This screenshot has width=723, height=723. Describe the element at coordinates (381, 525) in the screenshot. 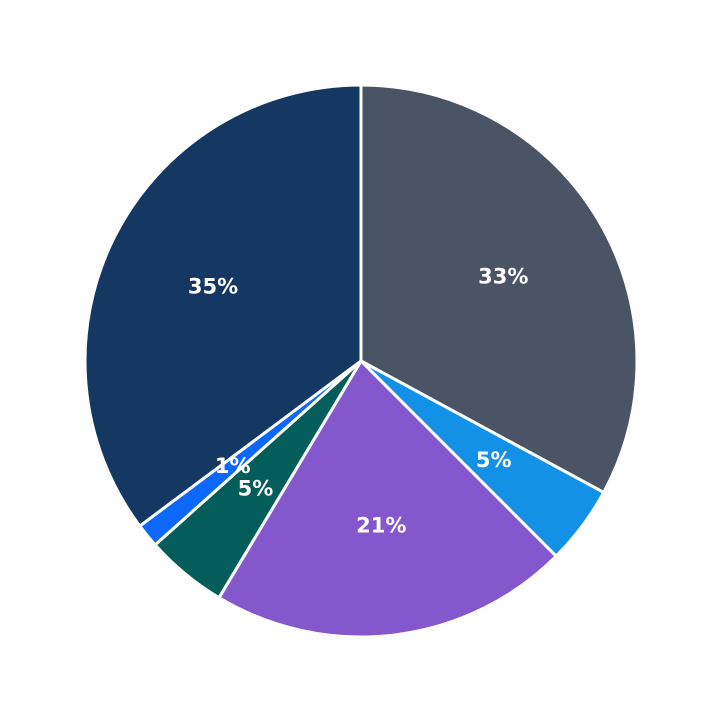

I see `slice-percent-label: 21%` at that location.